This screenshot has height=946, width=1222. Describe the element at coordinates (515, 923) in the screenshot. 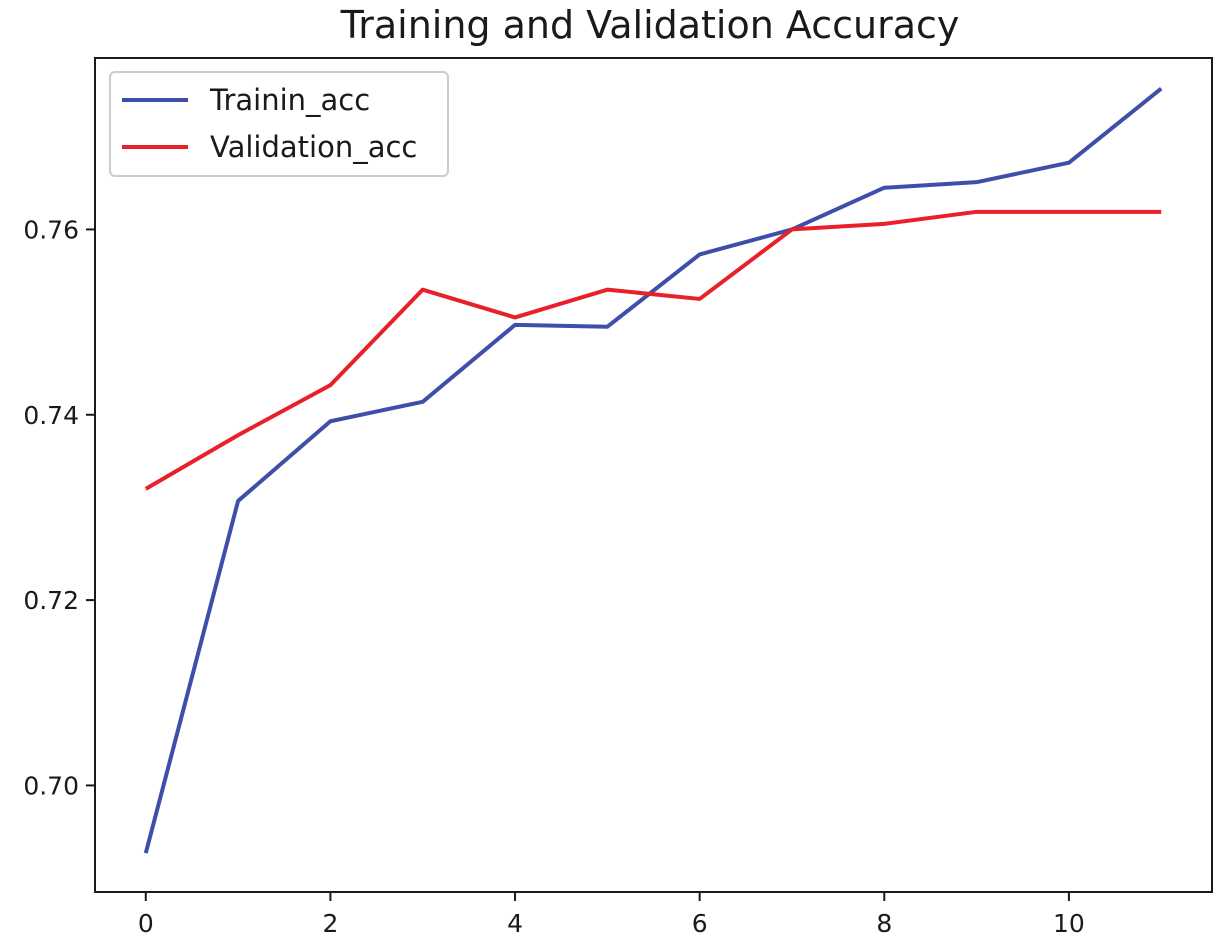

I see `x-tick-label: 4` at that location.